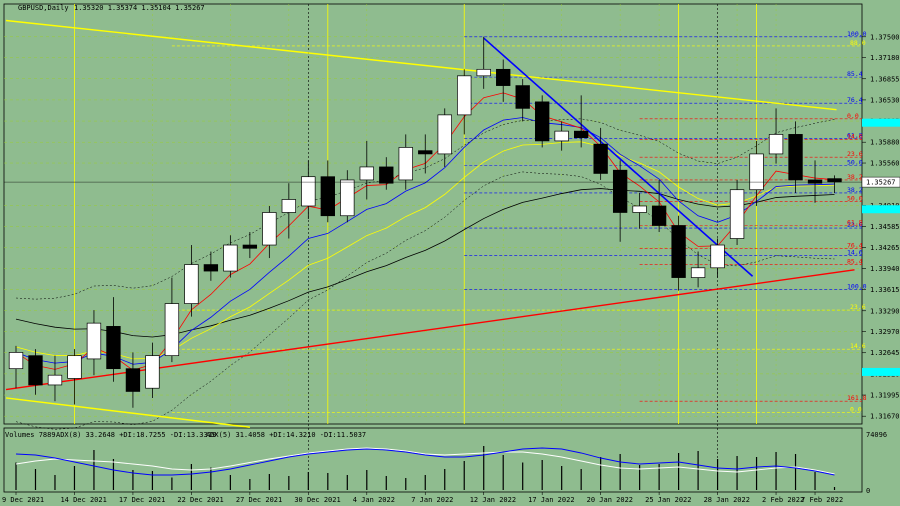 The width and height of the screenshot is (900, 506). Describe the element at coordinates (425, 461) in the screenshot. I see `adx-blue-line` at that location.